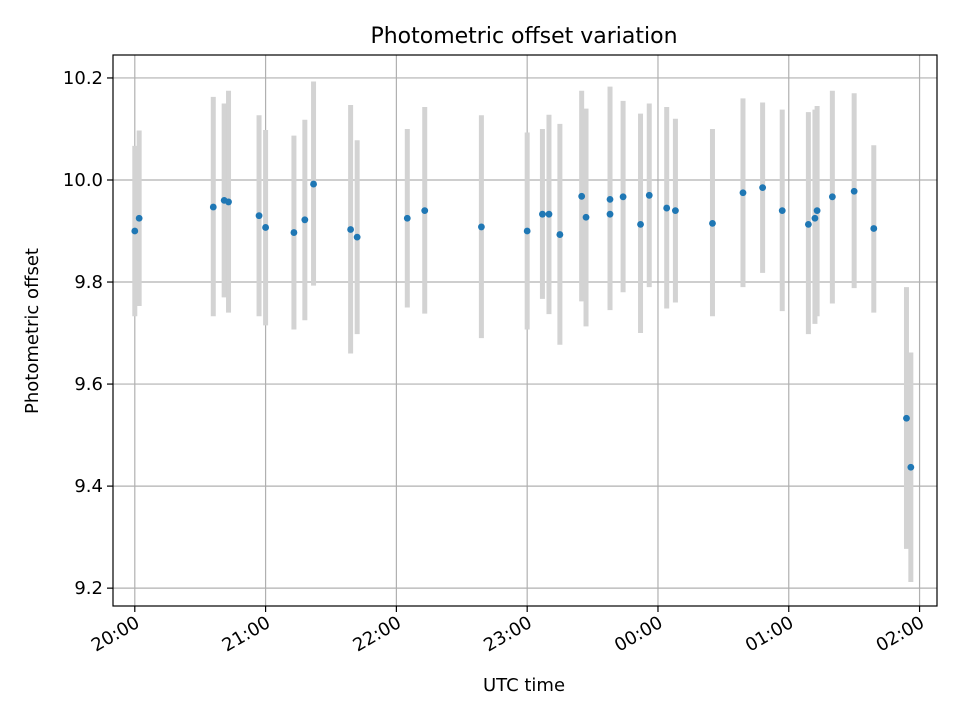  What do you see at coordinates (524, 685) in the screenshot?
I see `x-axis-title: UTC time` at bounding box center [524, 685].